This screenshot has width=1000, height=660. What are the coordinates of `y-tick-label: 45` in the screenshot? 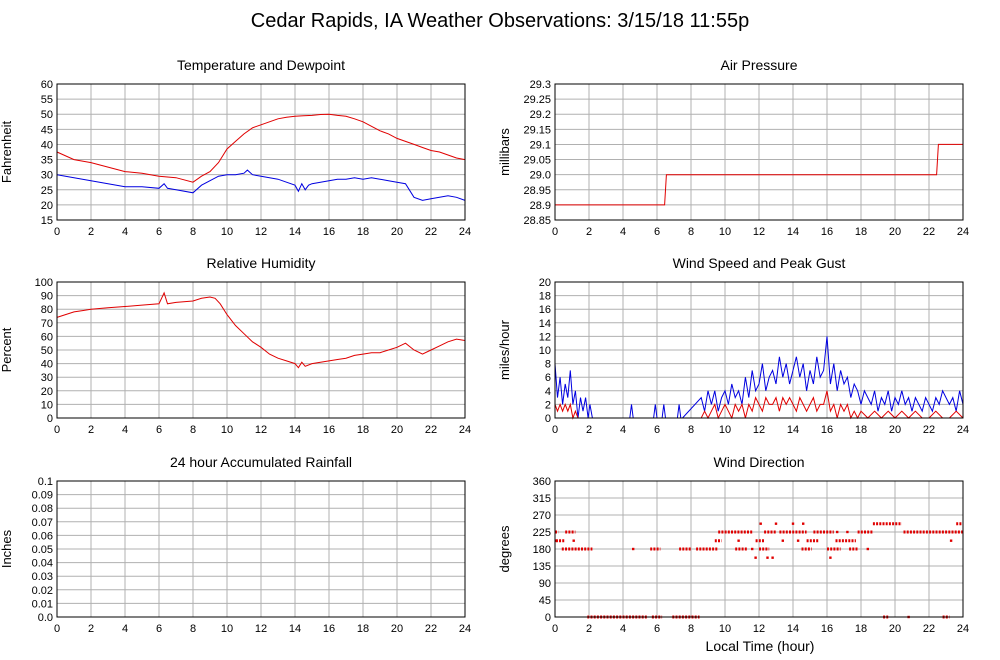 It's located at (47, 130).